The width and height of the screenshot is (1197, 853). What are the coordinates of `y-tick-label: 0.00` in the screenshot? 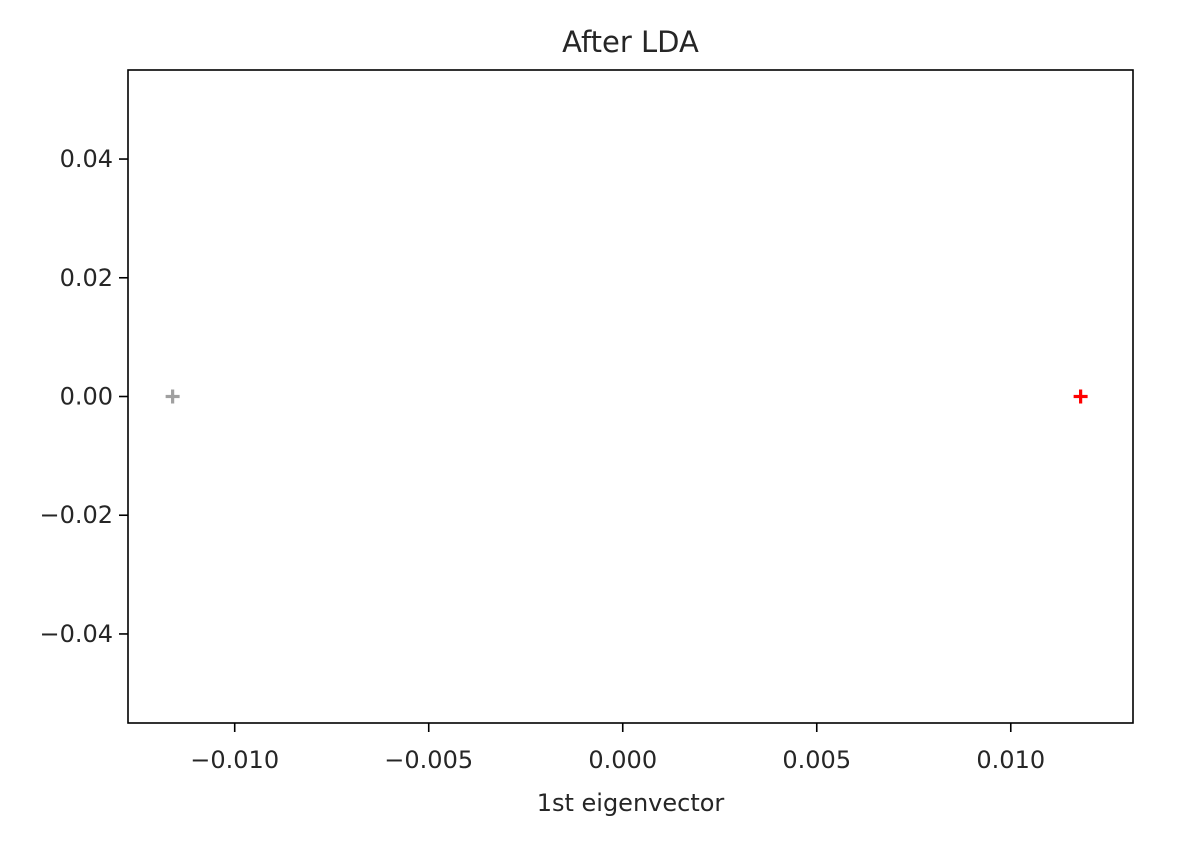 It's located at (86, 397).